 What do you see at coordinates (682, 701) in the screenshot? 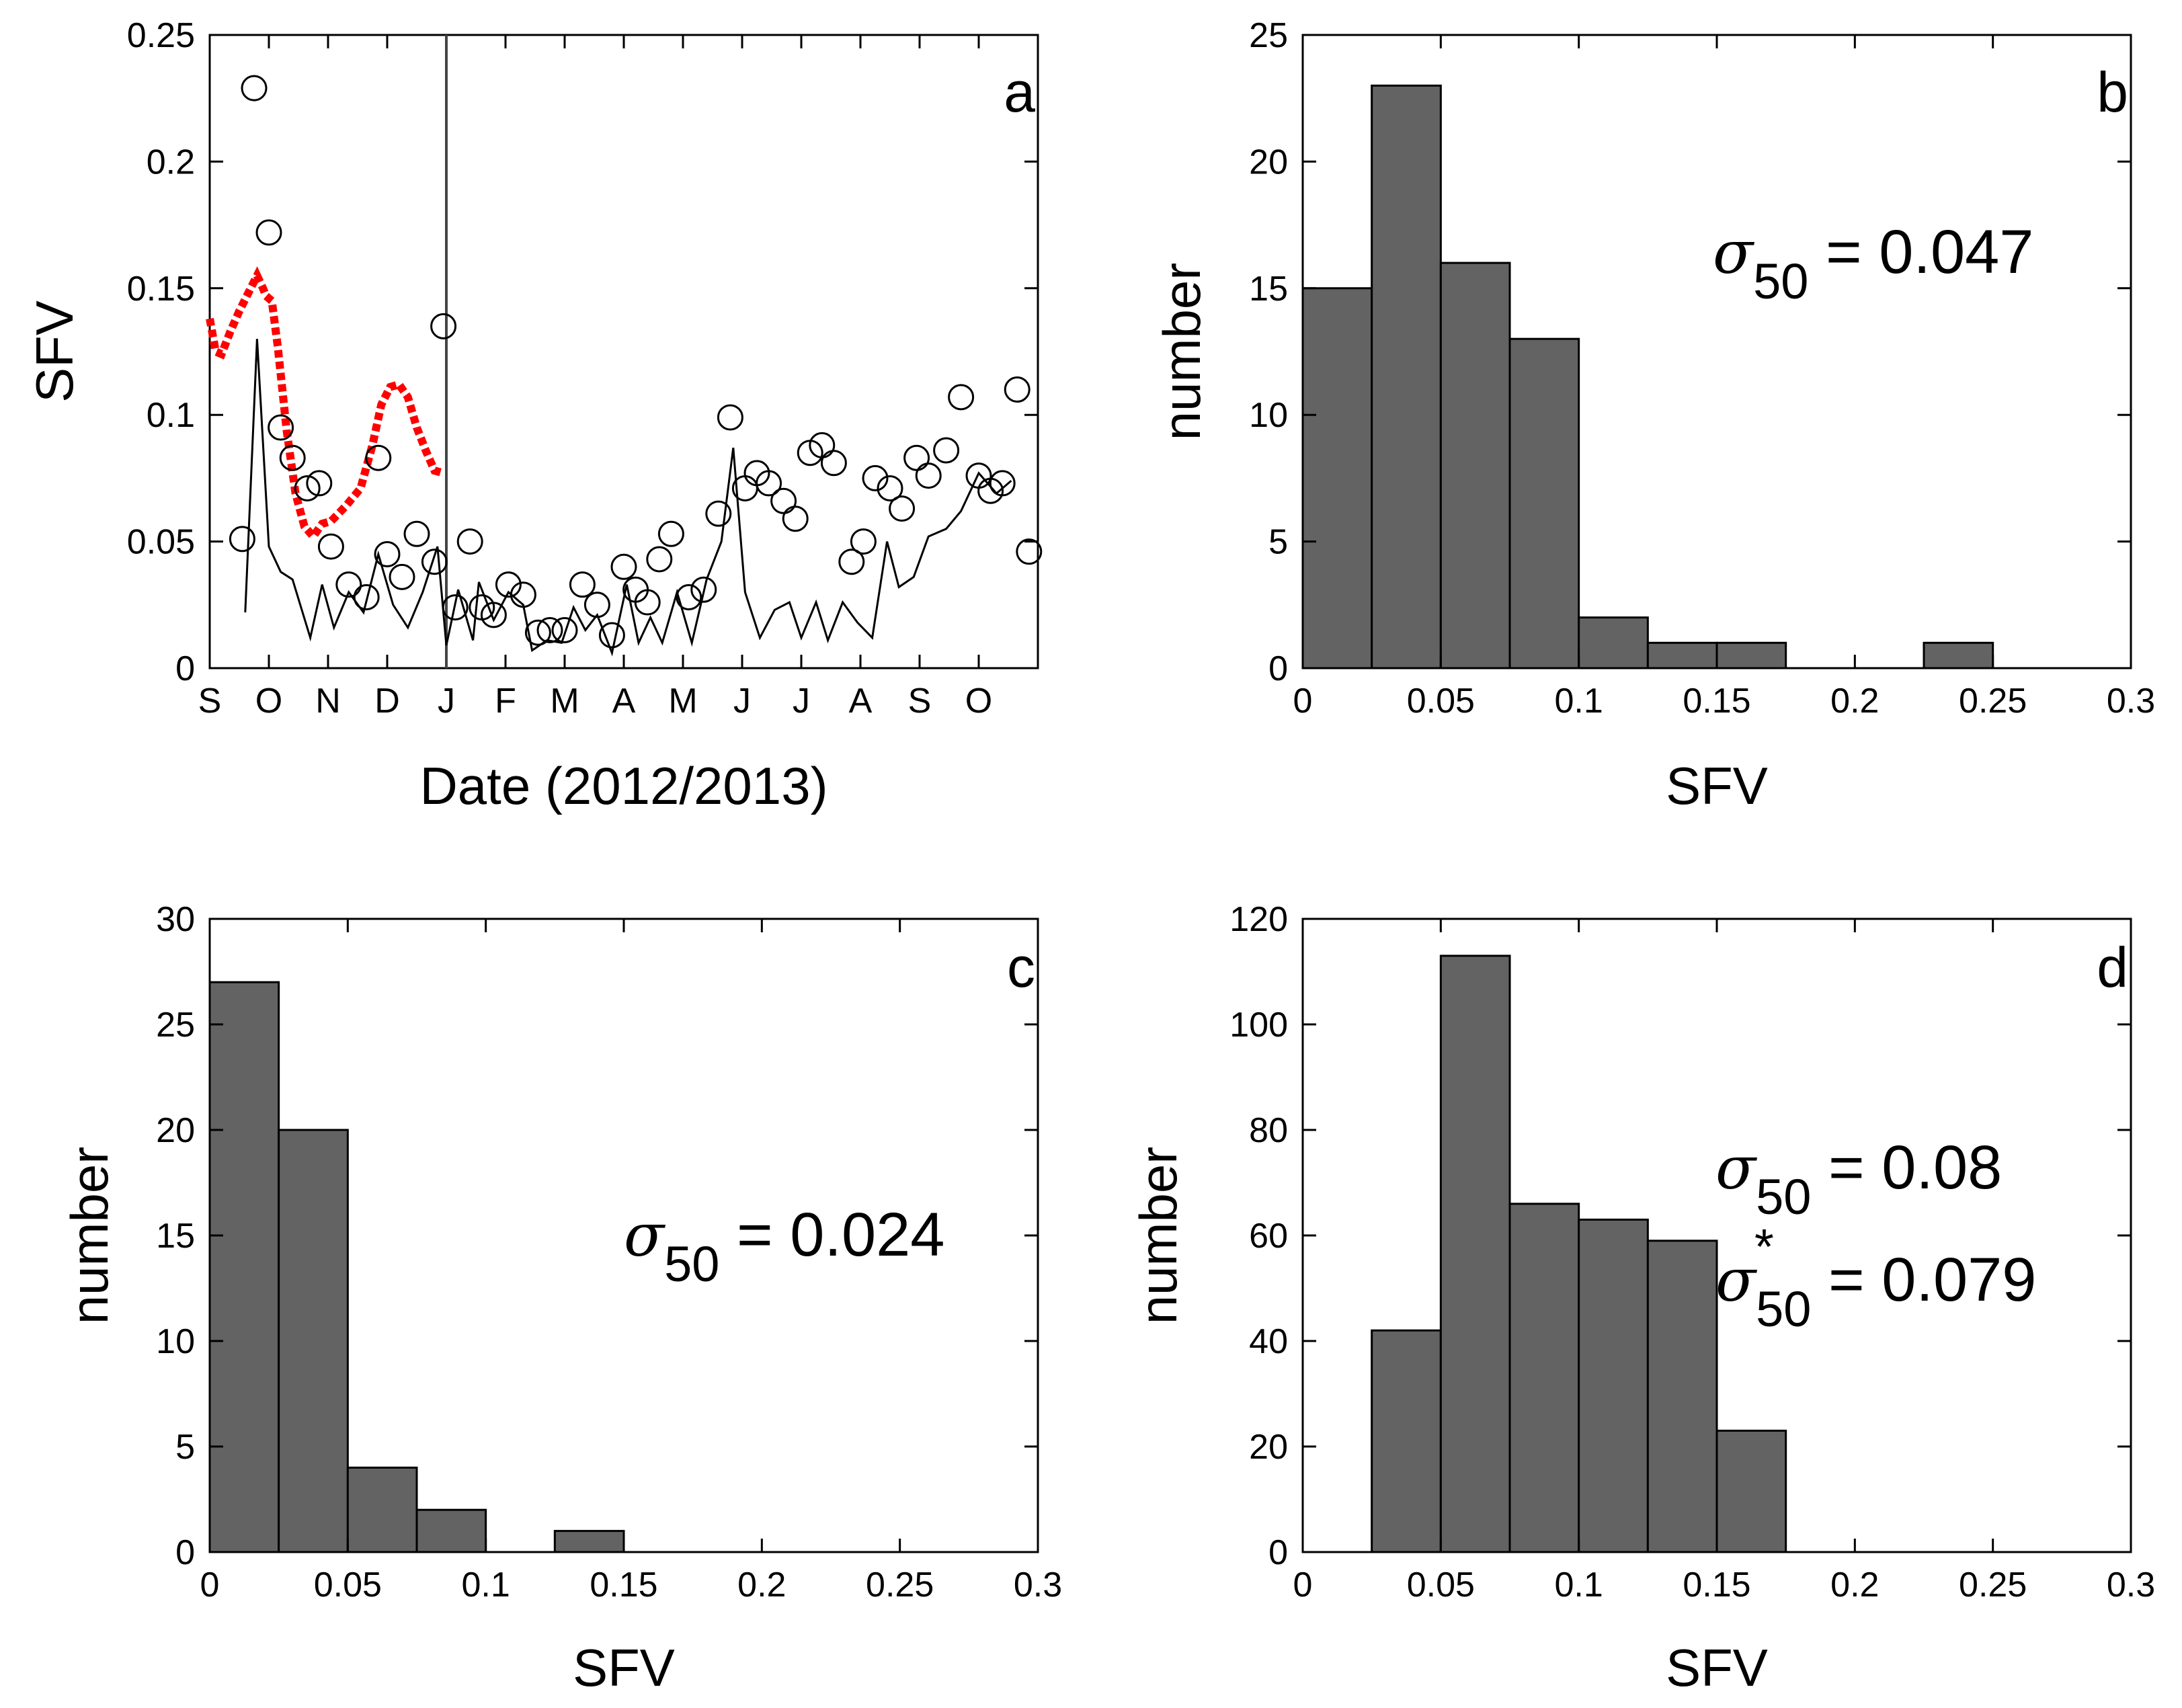
I see `x-tick-label: M` at bounding box center [682, 701].